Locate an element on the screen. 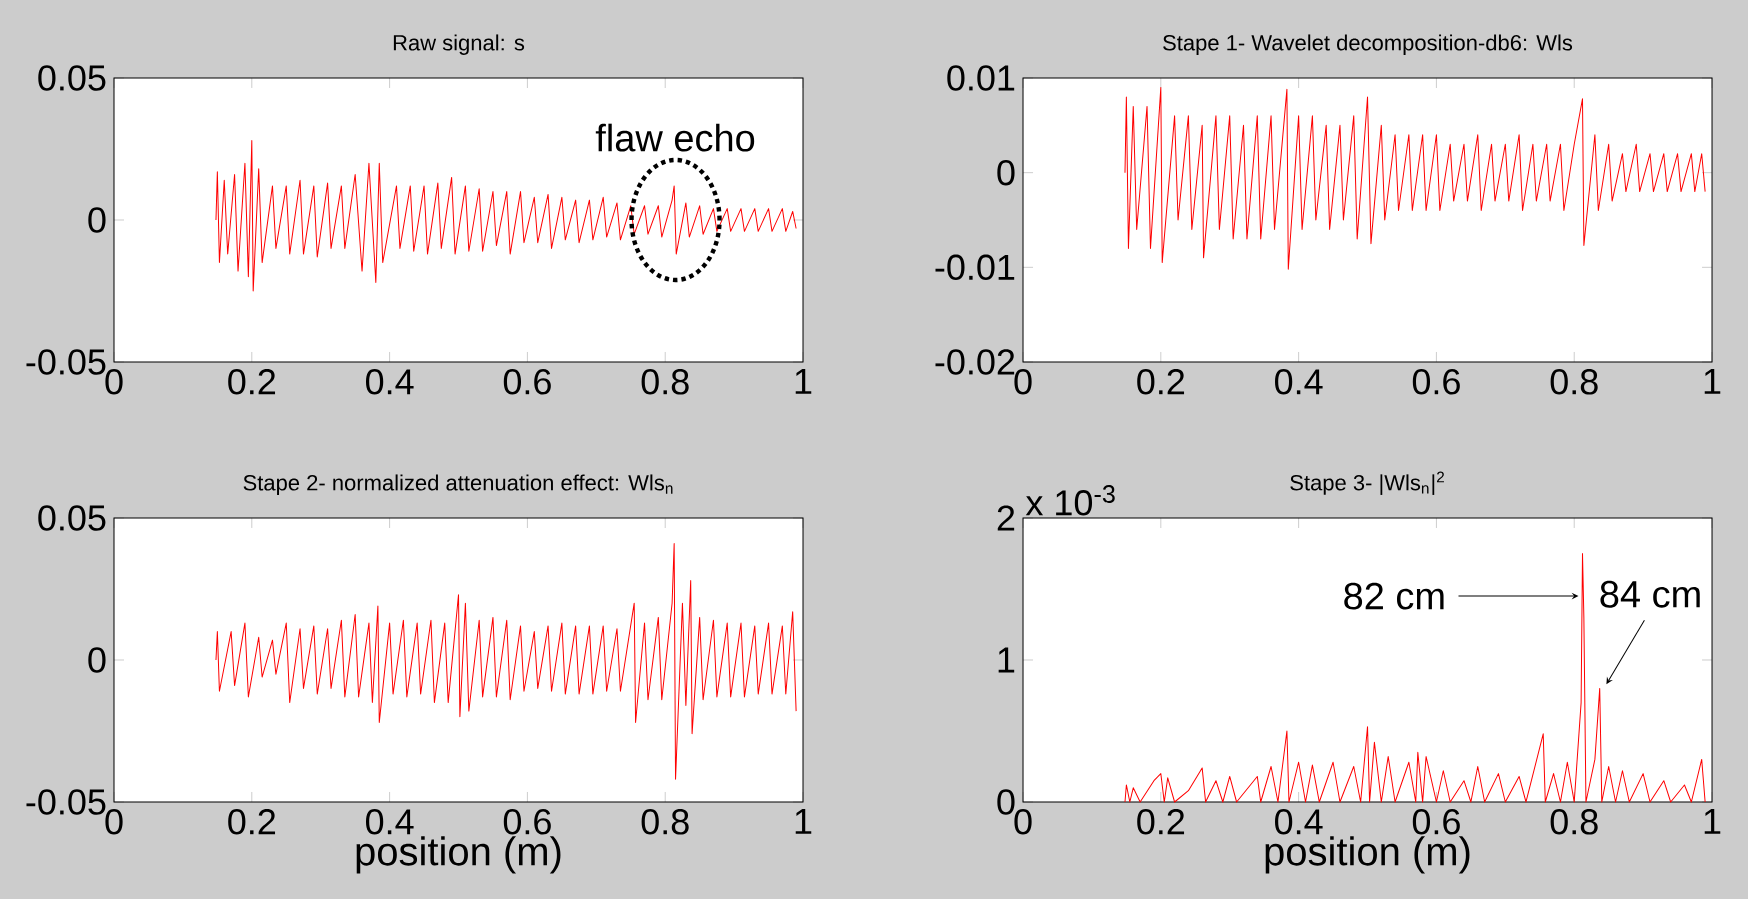 This screenshot has width=1748, height=899. annotation: 82 cm is located at coordinates (1394, 596).